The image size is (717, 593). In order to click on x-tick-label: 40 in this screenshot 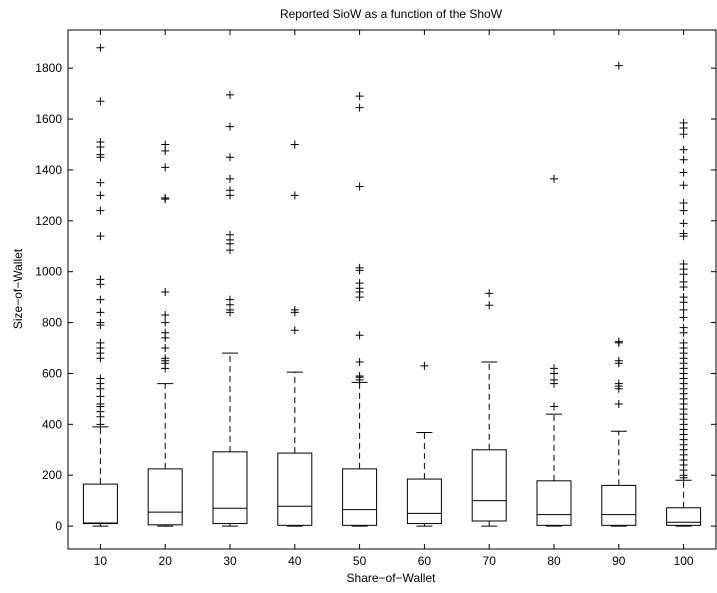, I will do `click(295, 561)`.